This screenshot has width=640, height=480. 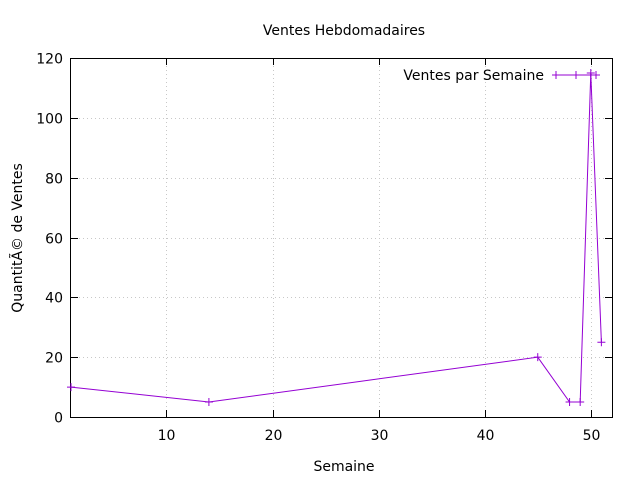 I want to click on y-tick-label: 120, so click(x=49, y=60).